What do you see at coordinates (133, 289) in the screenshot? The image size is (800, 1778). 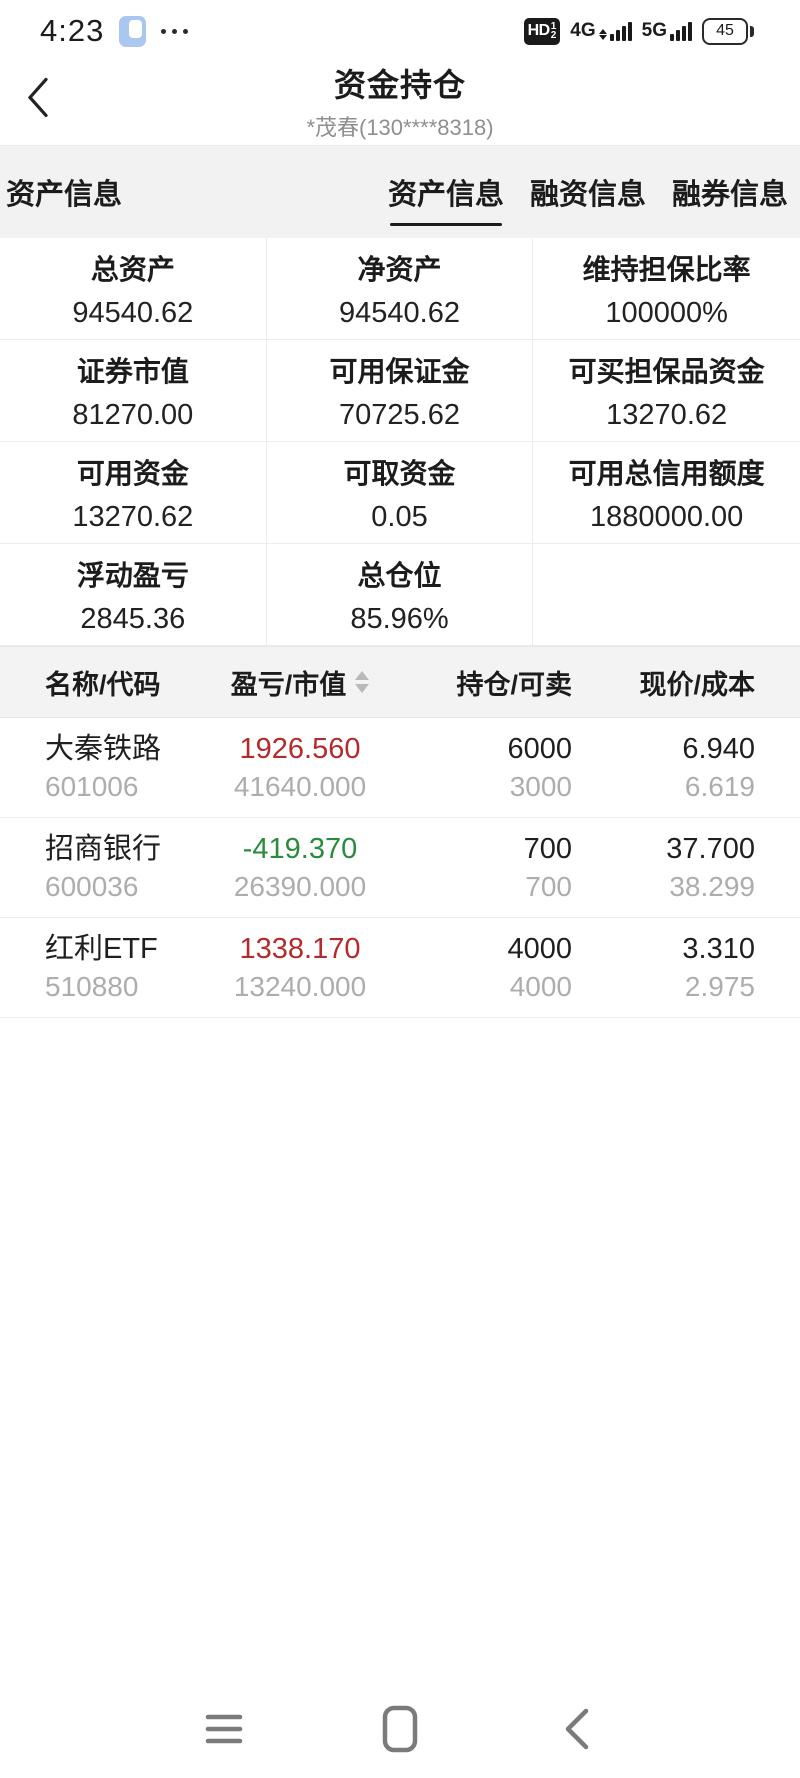 I see `asset-cell-total-assets: 总资产 94540.62` at bounding box center [133, 289].